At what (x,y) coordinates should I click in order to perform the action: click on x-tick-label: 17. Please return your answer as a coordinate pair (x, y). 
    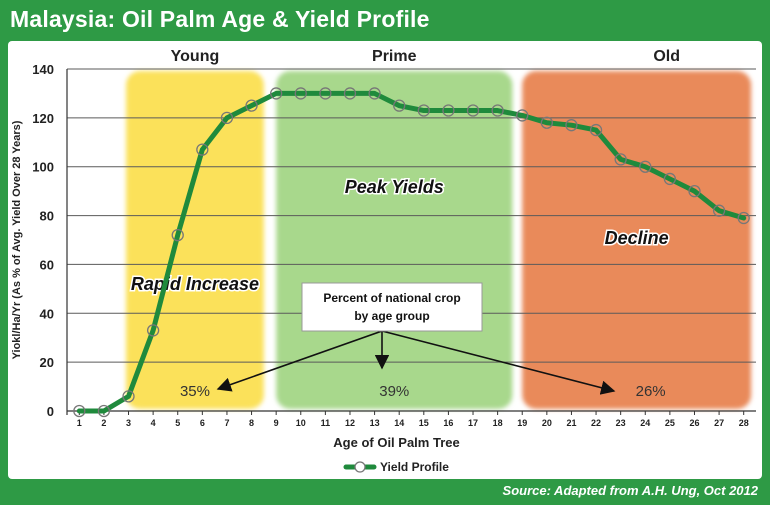
    Looking at the image, I should click on (473, 423).